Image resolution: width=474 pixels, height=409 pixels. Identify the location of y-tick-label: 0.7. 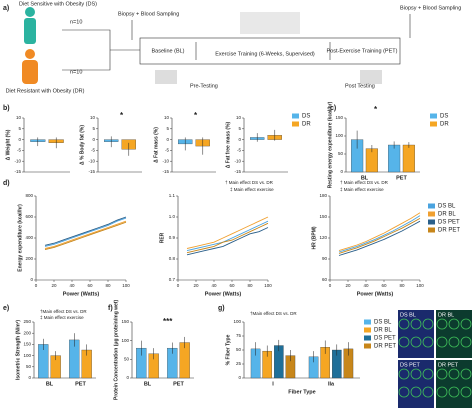
(172, 279).